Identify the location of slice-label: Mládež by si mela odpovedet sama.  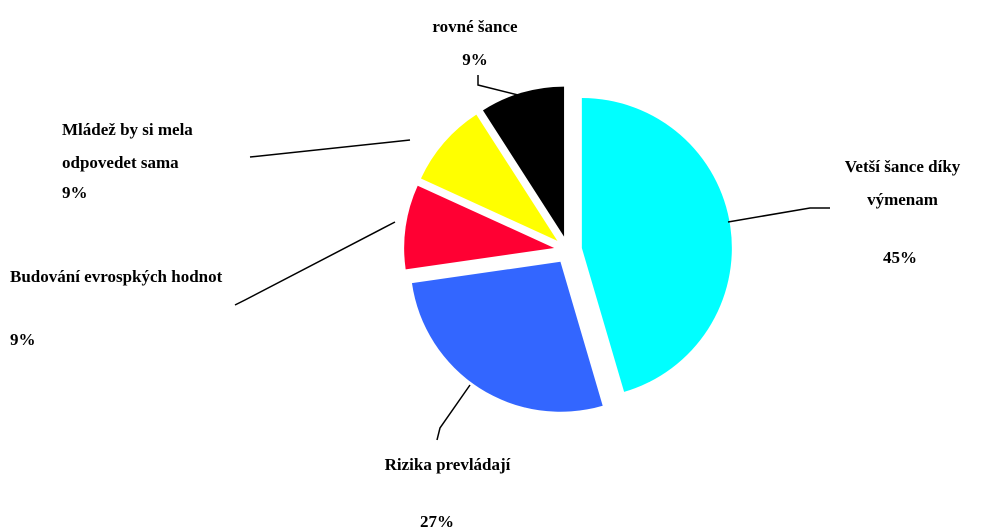
(127, 146).